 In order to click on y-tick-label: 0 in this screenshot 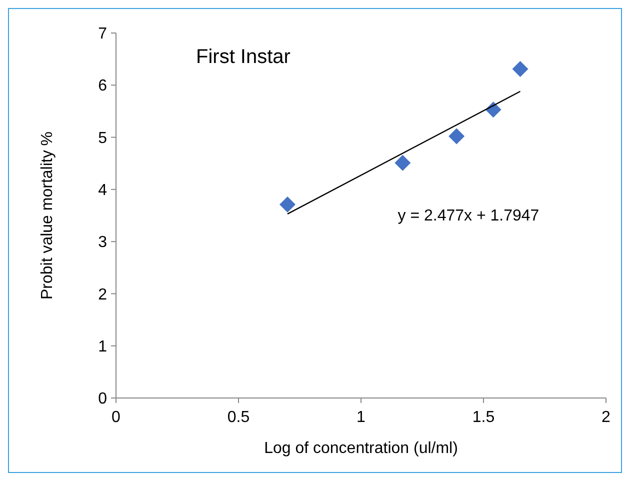, I will do `click(103, 399)`.